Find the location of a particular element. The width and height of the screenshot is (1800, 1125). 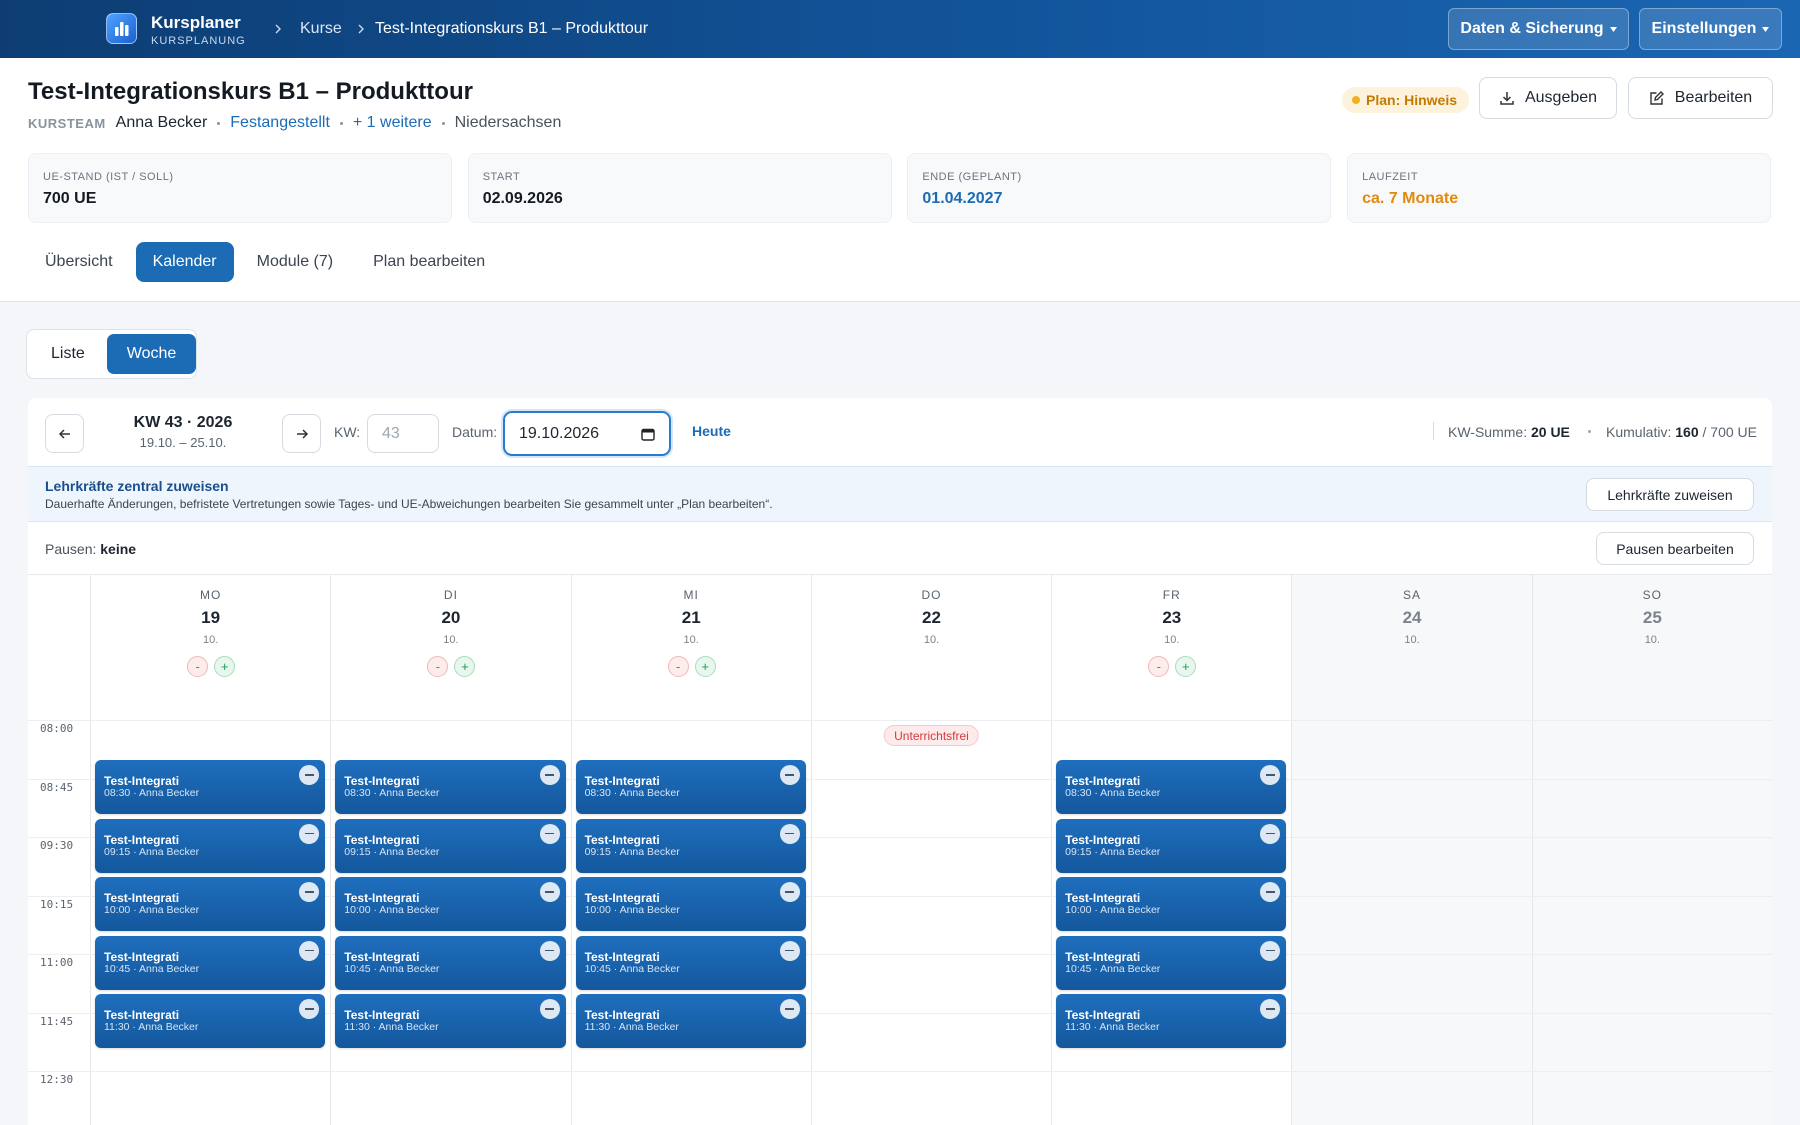

time-label: 11:00 is located at coordinates (57, 962).